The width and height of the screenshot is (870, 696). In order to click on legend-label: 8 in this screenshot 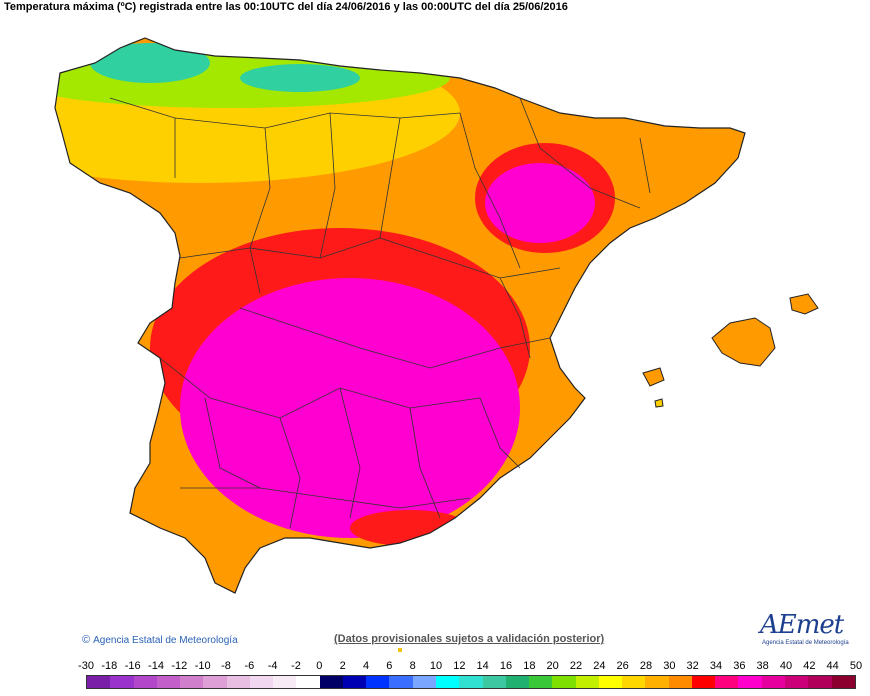, I will do `click(412, 666)`.